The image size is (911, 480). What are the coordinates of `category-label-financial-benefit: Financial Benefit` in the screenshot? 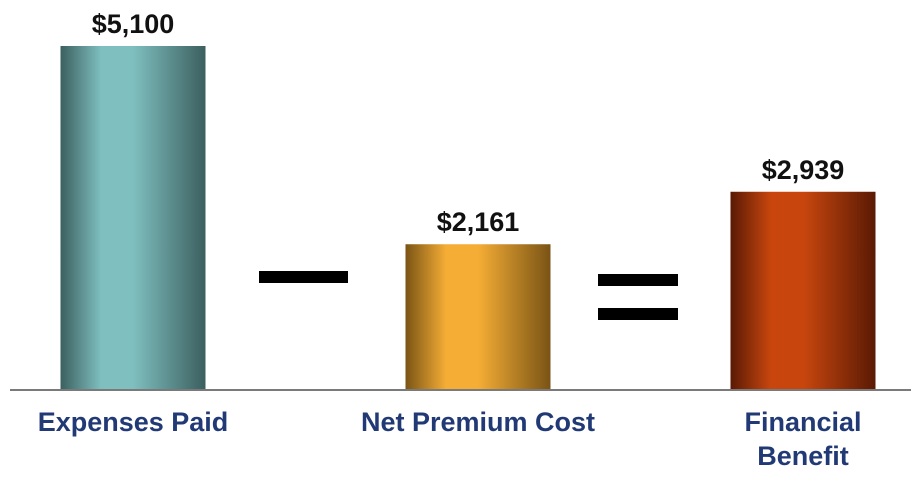 It's located at (802, 439).